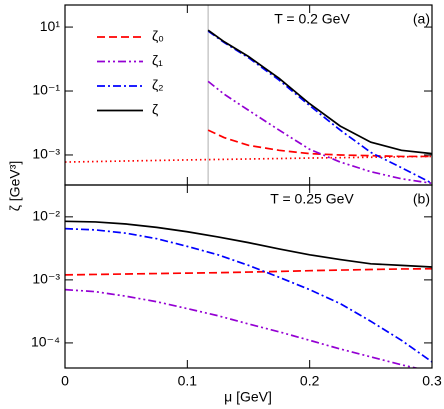  I want to click on legend-label: ζ₁, so click(157, 60).